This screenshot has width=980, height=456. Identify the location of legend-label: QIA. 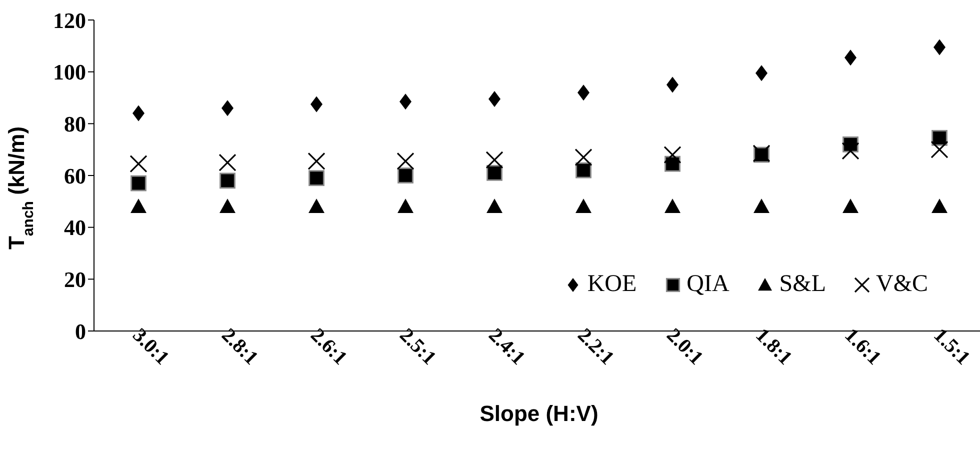
(708, 284).